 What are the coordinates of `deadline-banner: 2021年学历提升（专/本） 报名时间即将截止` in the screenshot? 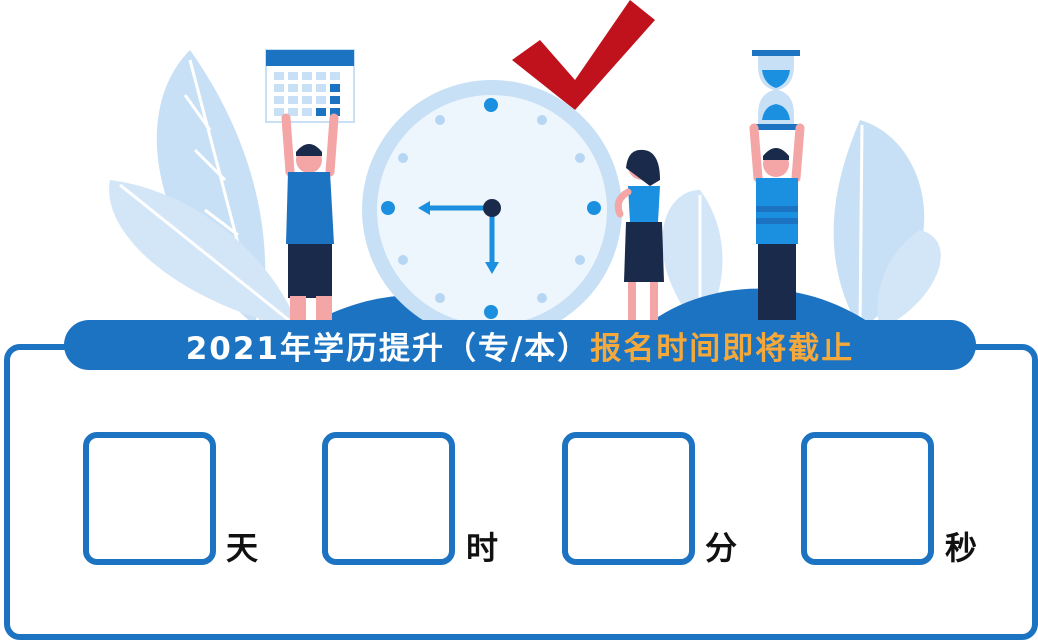 It's located at (520, 345).